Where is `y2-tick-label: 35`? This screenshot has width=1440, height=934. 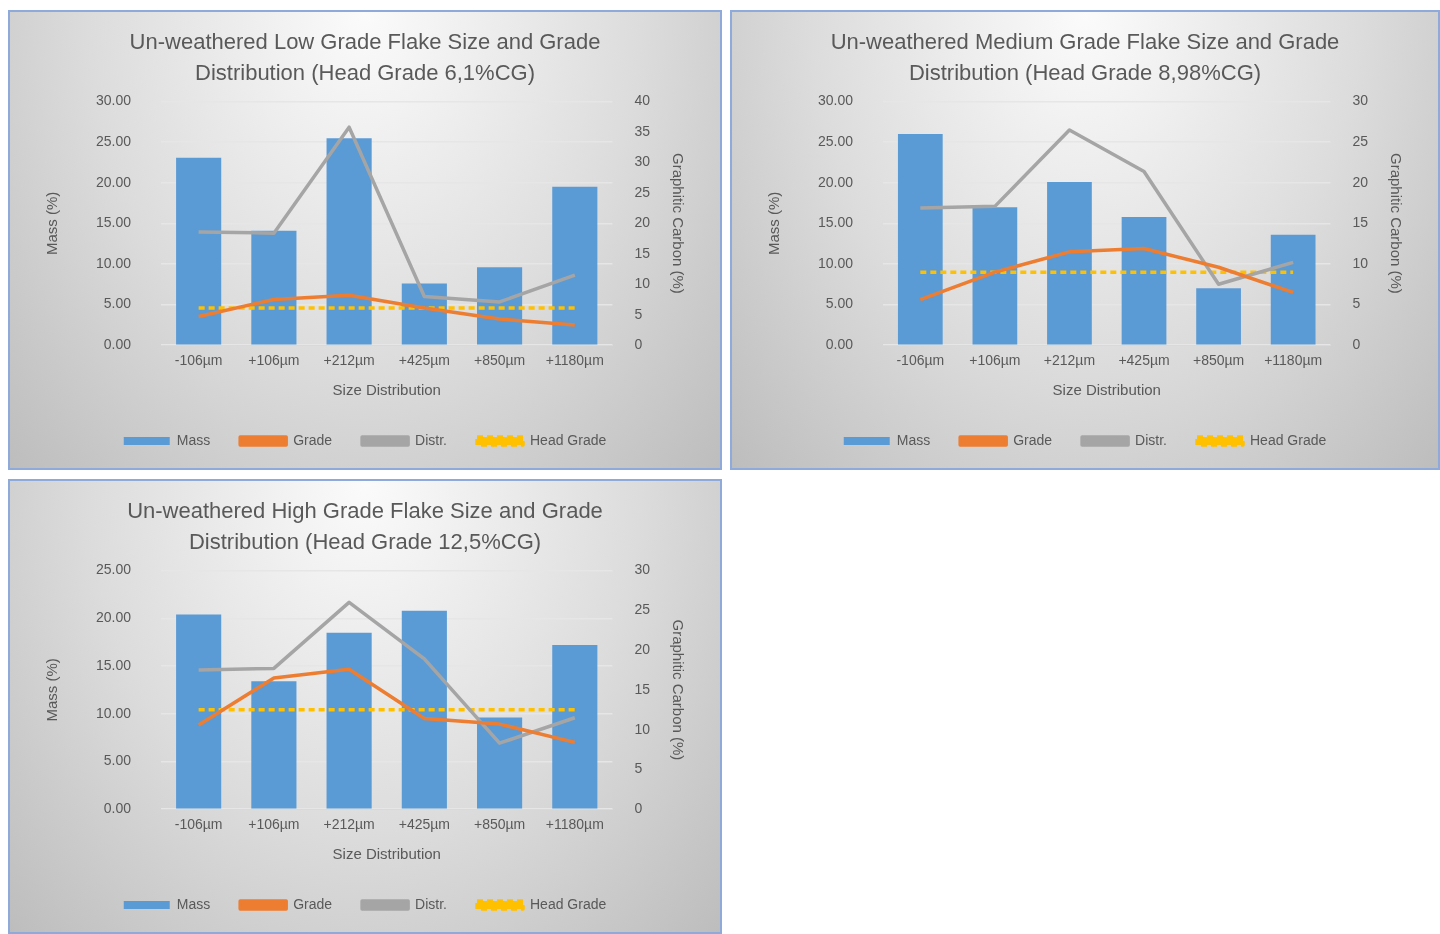
y2-tick-label: 35 is located at coordinates (642, 130).